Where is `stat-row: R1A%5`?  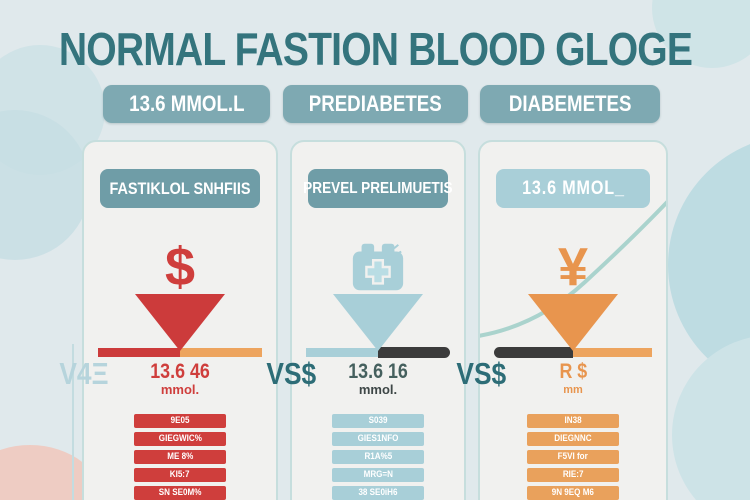
stat-row: R1A%5 is located at coordinates (378, 457).